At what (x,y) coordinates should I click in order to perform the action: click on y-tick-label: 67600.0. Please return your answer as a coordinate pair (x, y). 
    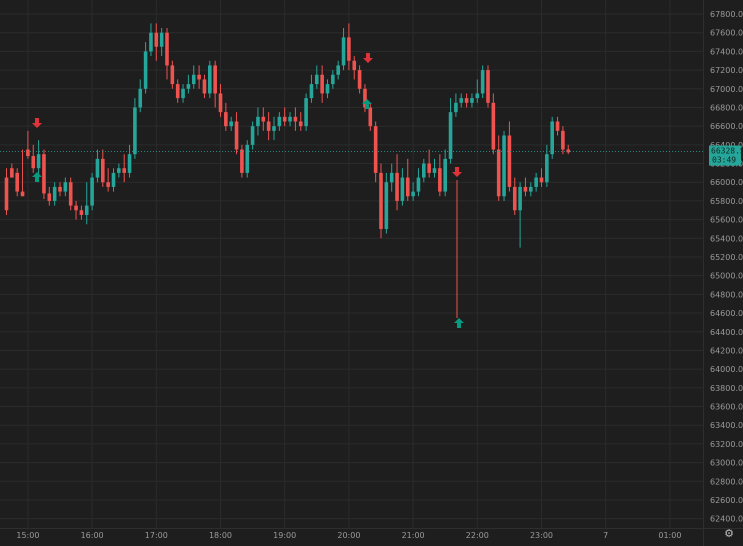
    Looking at the image, I should click on (726, 33).